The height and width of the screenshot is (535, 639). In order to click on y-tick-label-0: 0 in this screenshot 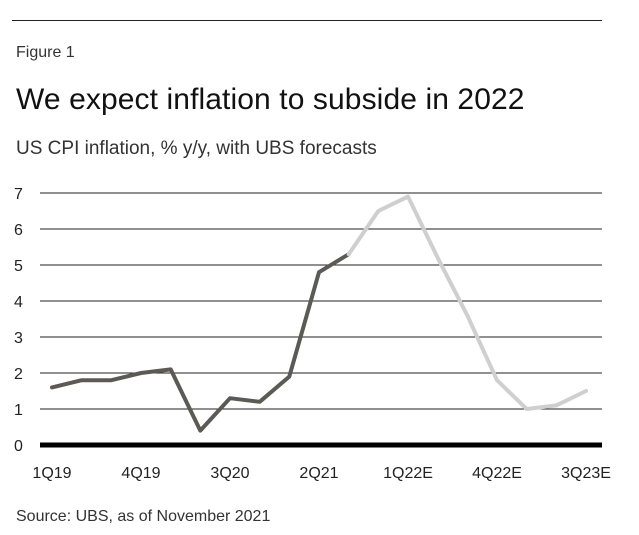, I will do `click(18, 446)`.